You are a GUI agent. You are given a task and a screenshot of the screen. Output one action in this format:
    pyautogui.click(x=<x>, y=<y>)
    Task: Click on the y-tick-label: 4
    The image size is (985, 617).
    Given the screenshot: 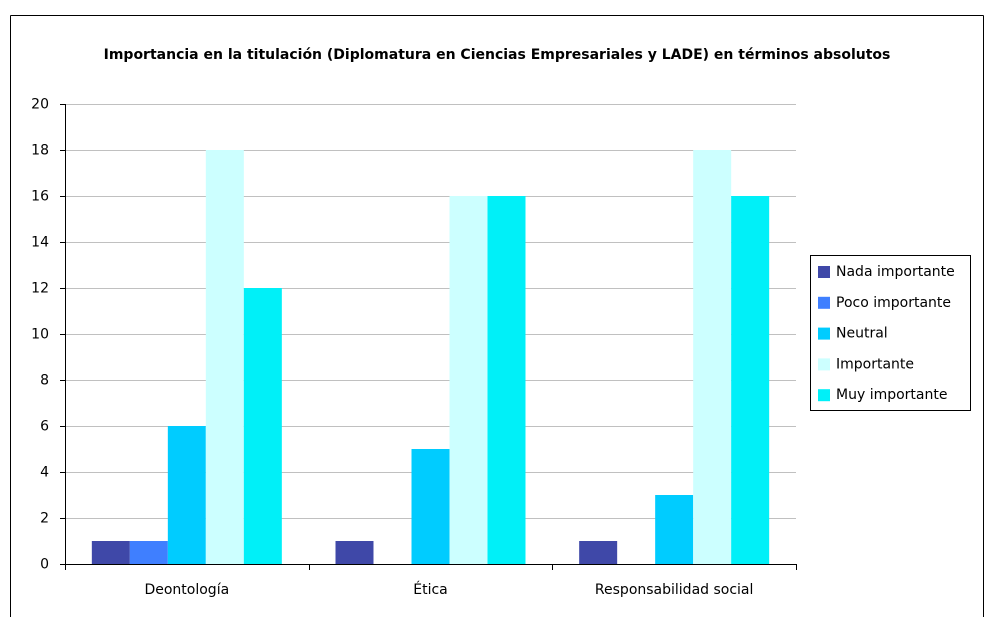 What is the action you would take?
    pyautogui.click(x=44, y=473)
    